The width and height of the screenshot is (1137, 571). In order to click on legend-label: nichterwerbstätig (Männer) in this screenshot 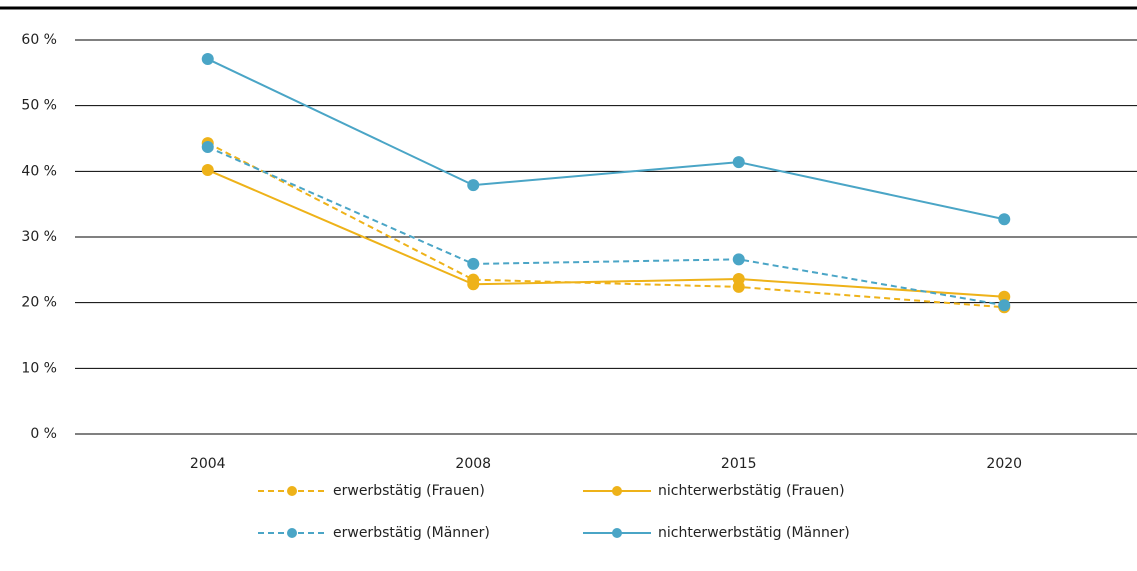, I will do `click(754, 533)`.